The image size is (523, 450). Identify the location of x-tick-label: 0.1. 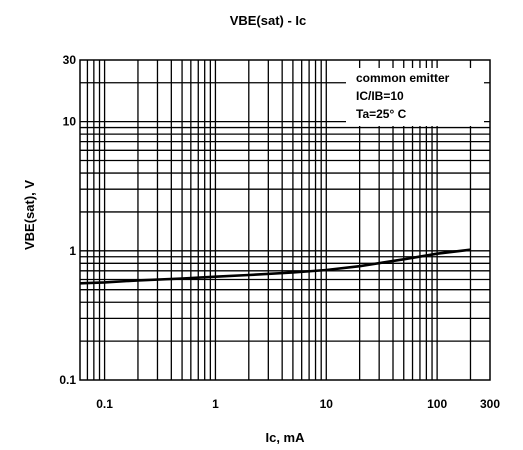
(104, 404).